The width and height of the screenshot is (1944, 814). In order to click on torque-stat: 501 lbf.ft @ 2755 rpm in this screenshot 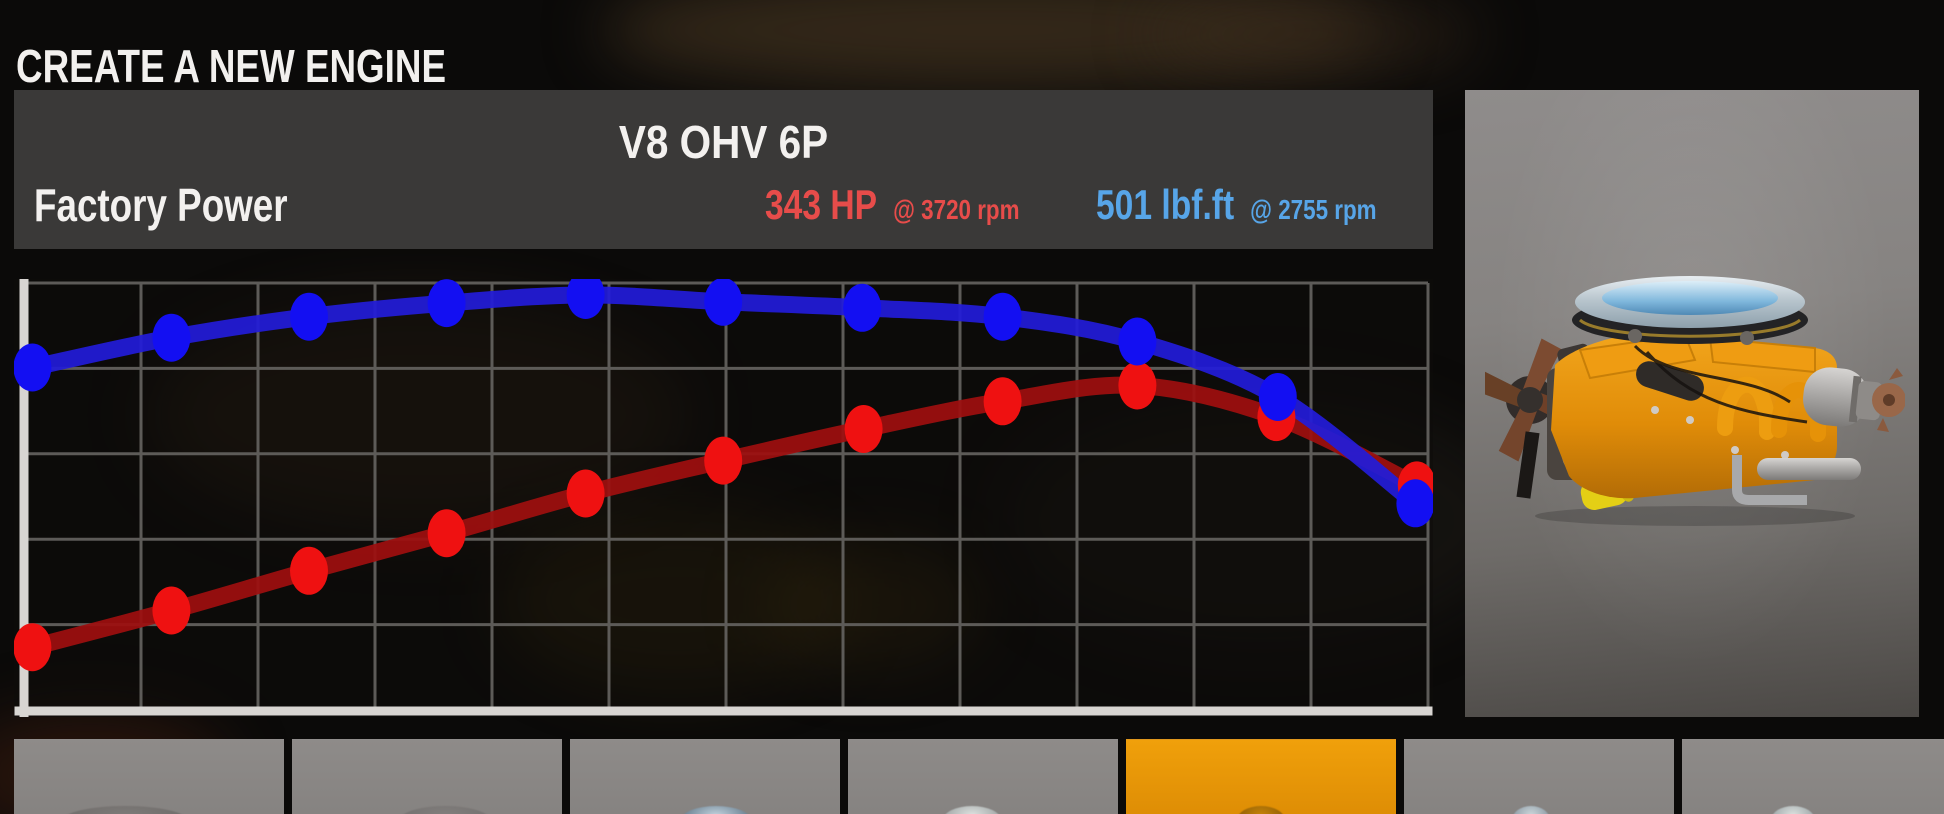, I will do `click(1236, 205)`.